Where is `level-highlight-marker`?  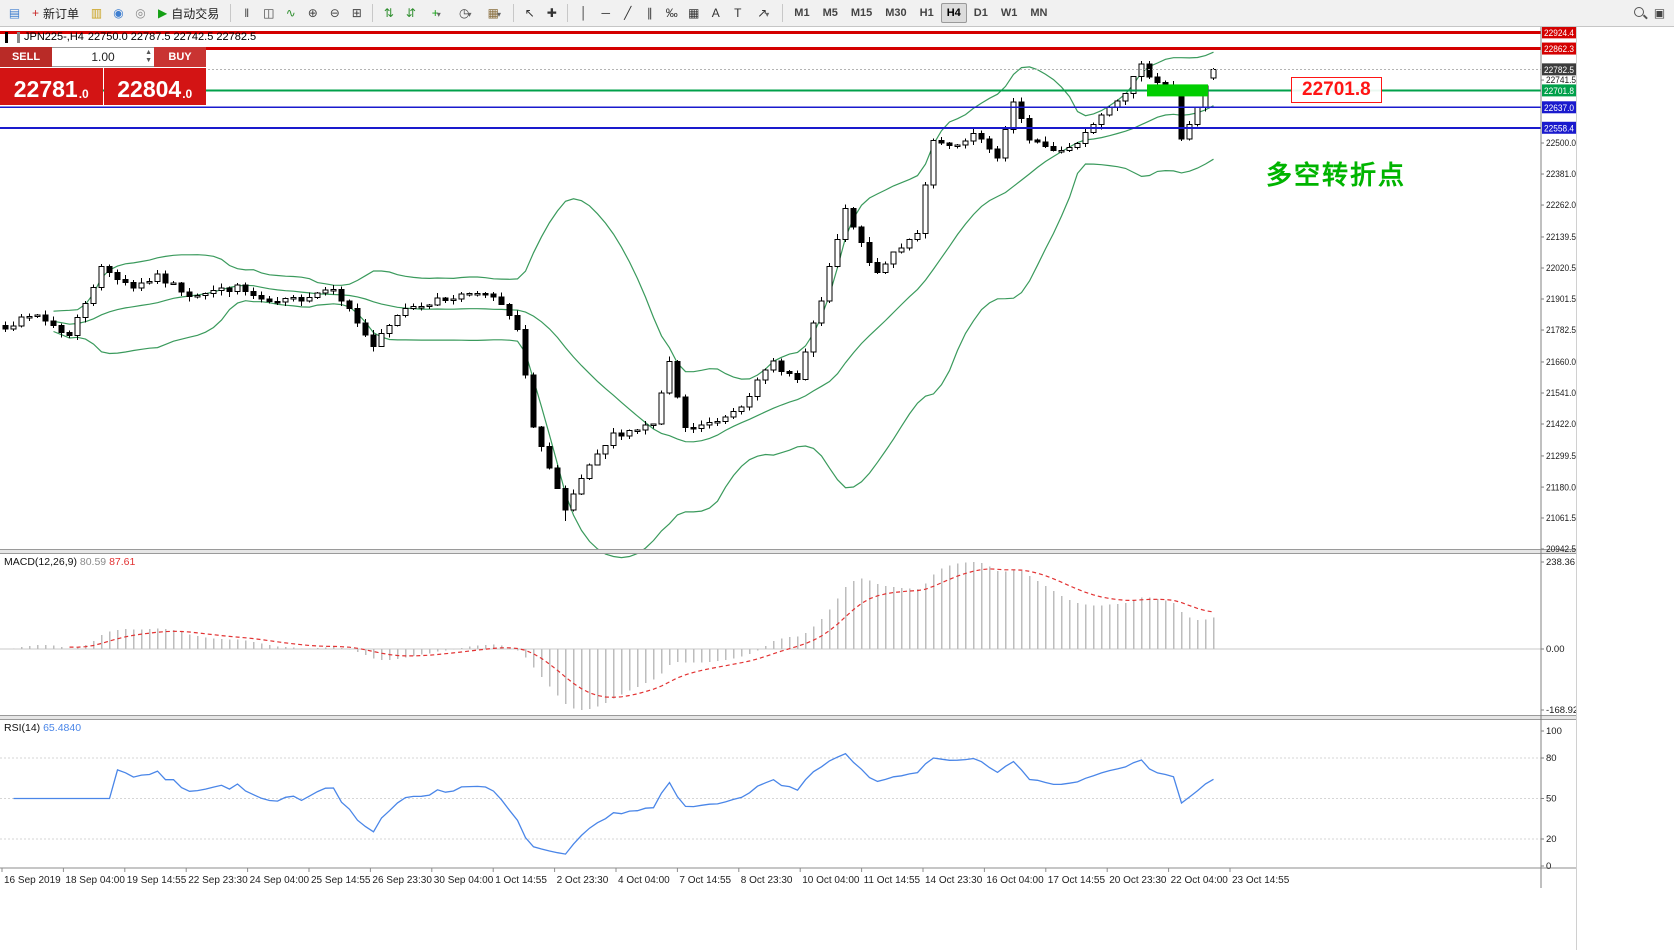 level-highlight-marker is located at coordinates (1177, 90).